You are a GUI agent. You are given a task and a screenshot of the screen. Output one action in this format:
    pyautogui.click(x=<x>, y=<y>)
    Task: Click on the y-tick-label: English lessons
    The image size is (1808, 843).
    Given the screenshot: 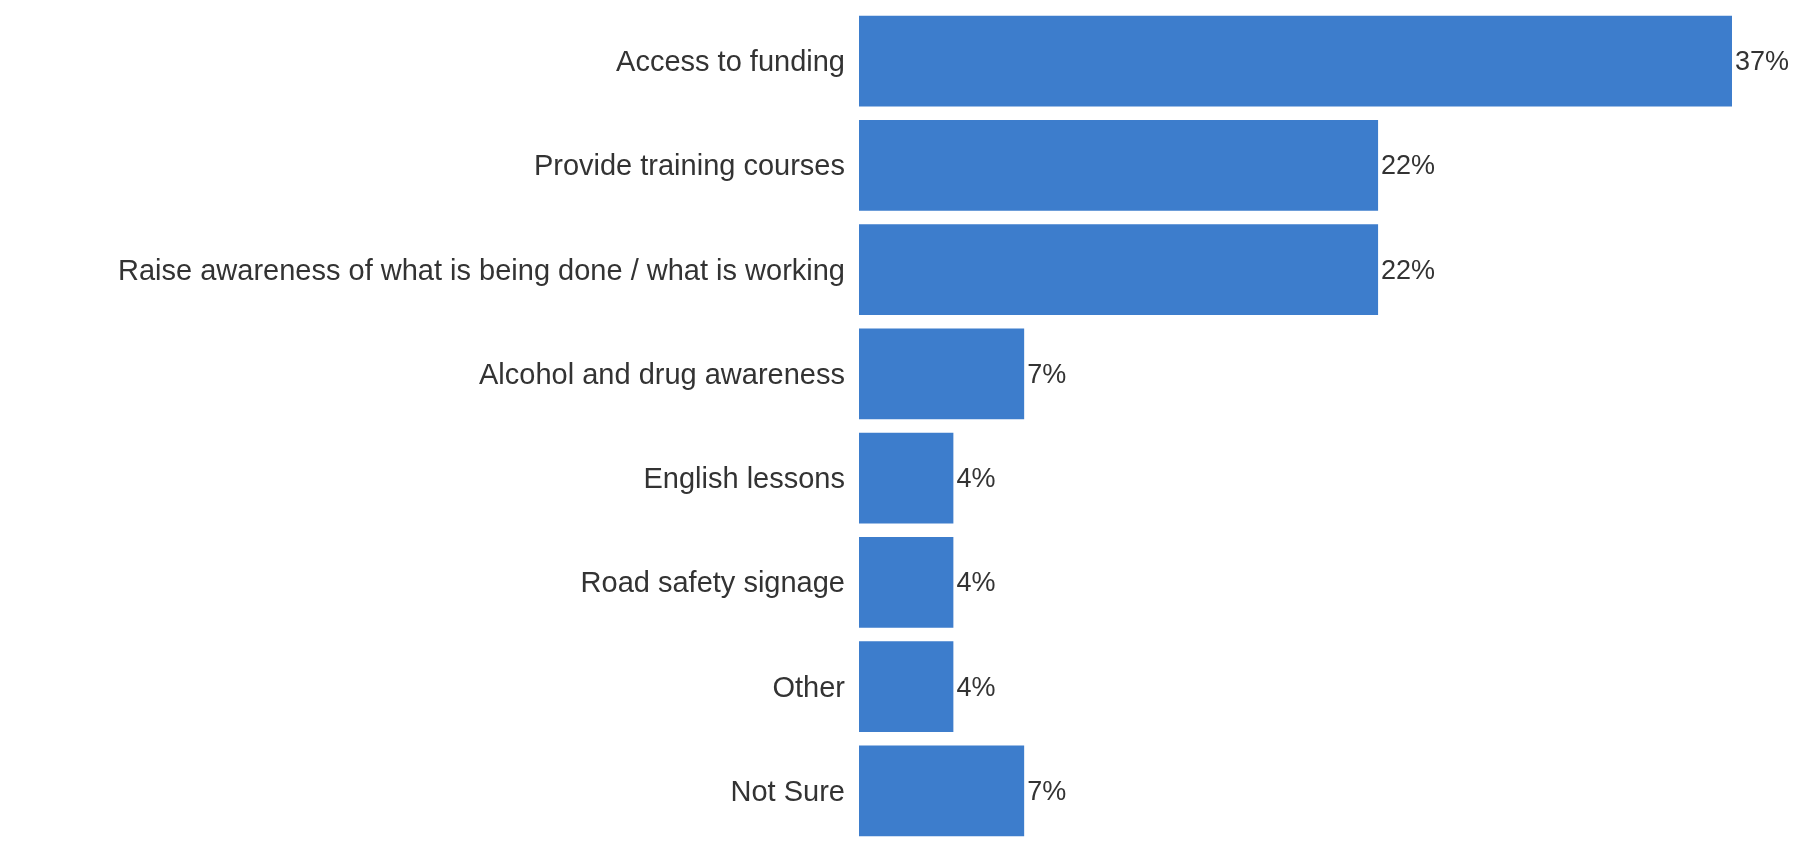 What is the action you would take?
    pyautogui.click(x=744, y=478)
    